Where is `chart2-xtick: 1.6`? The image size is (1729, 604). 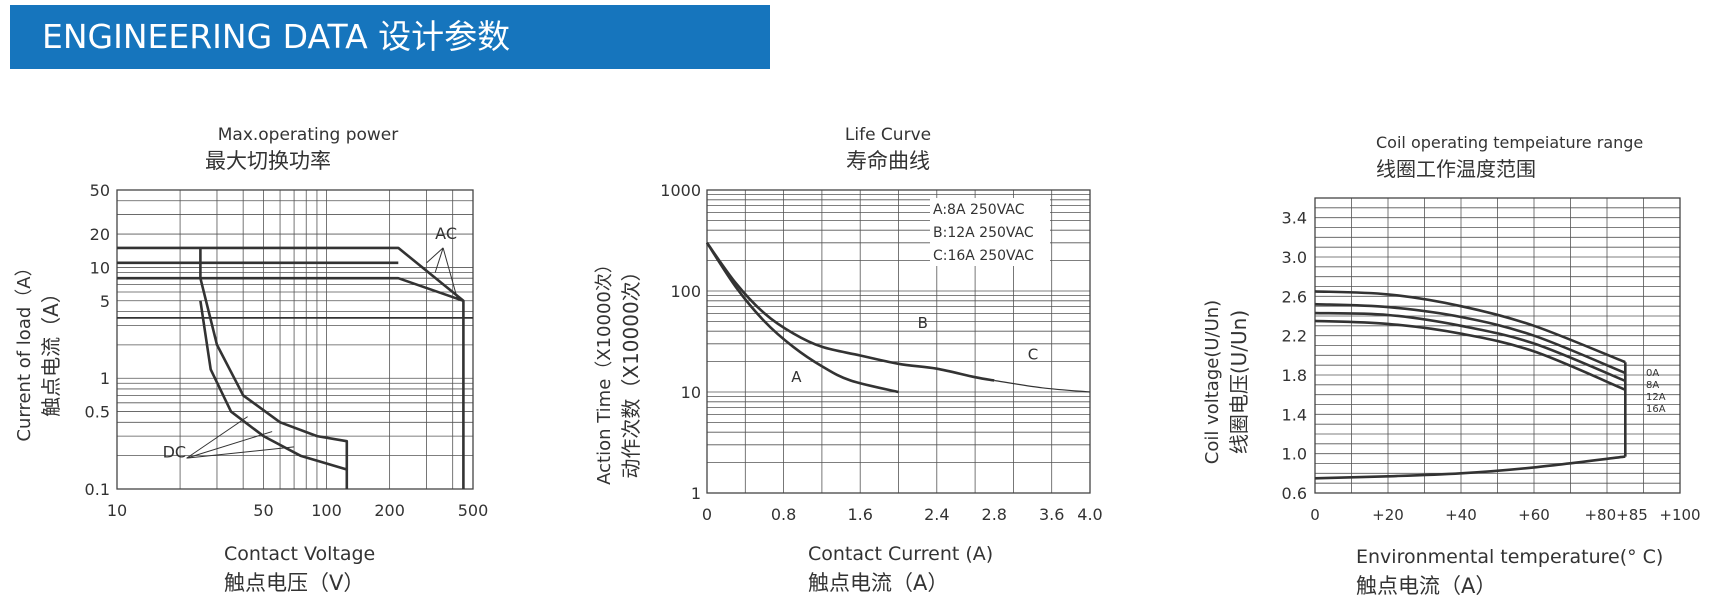
chart2-xtick: 1.6 is located at coordinates (859, 514).